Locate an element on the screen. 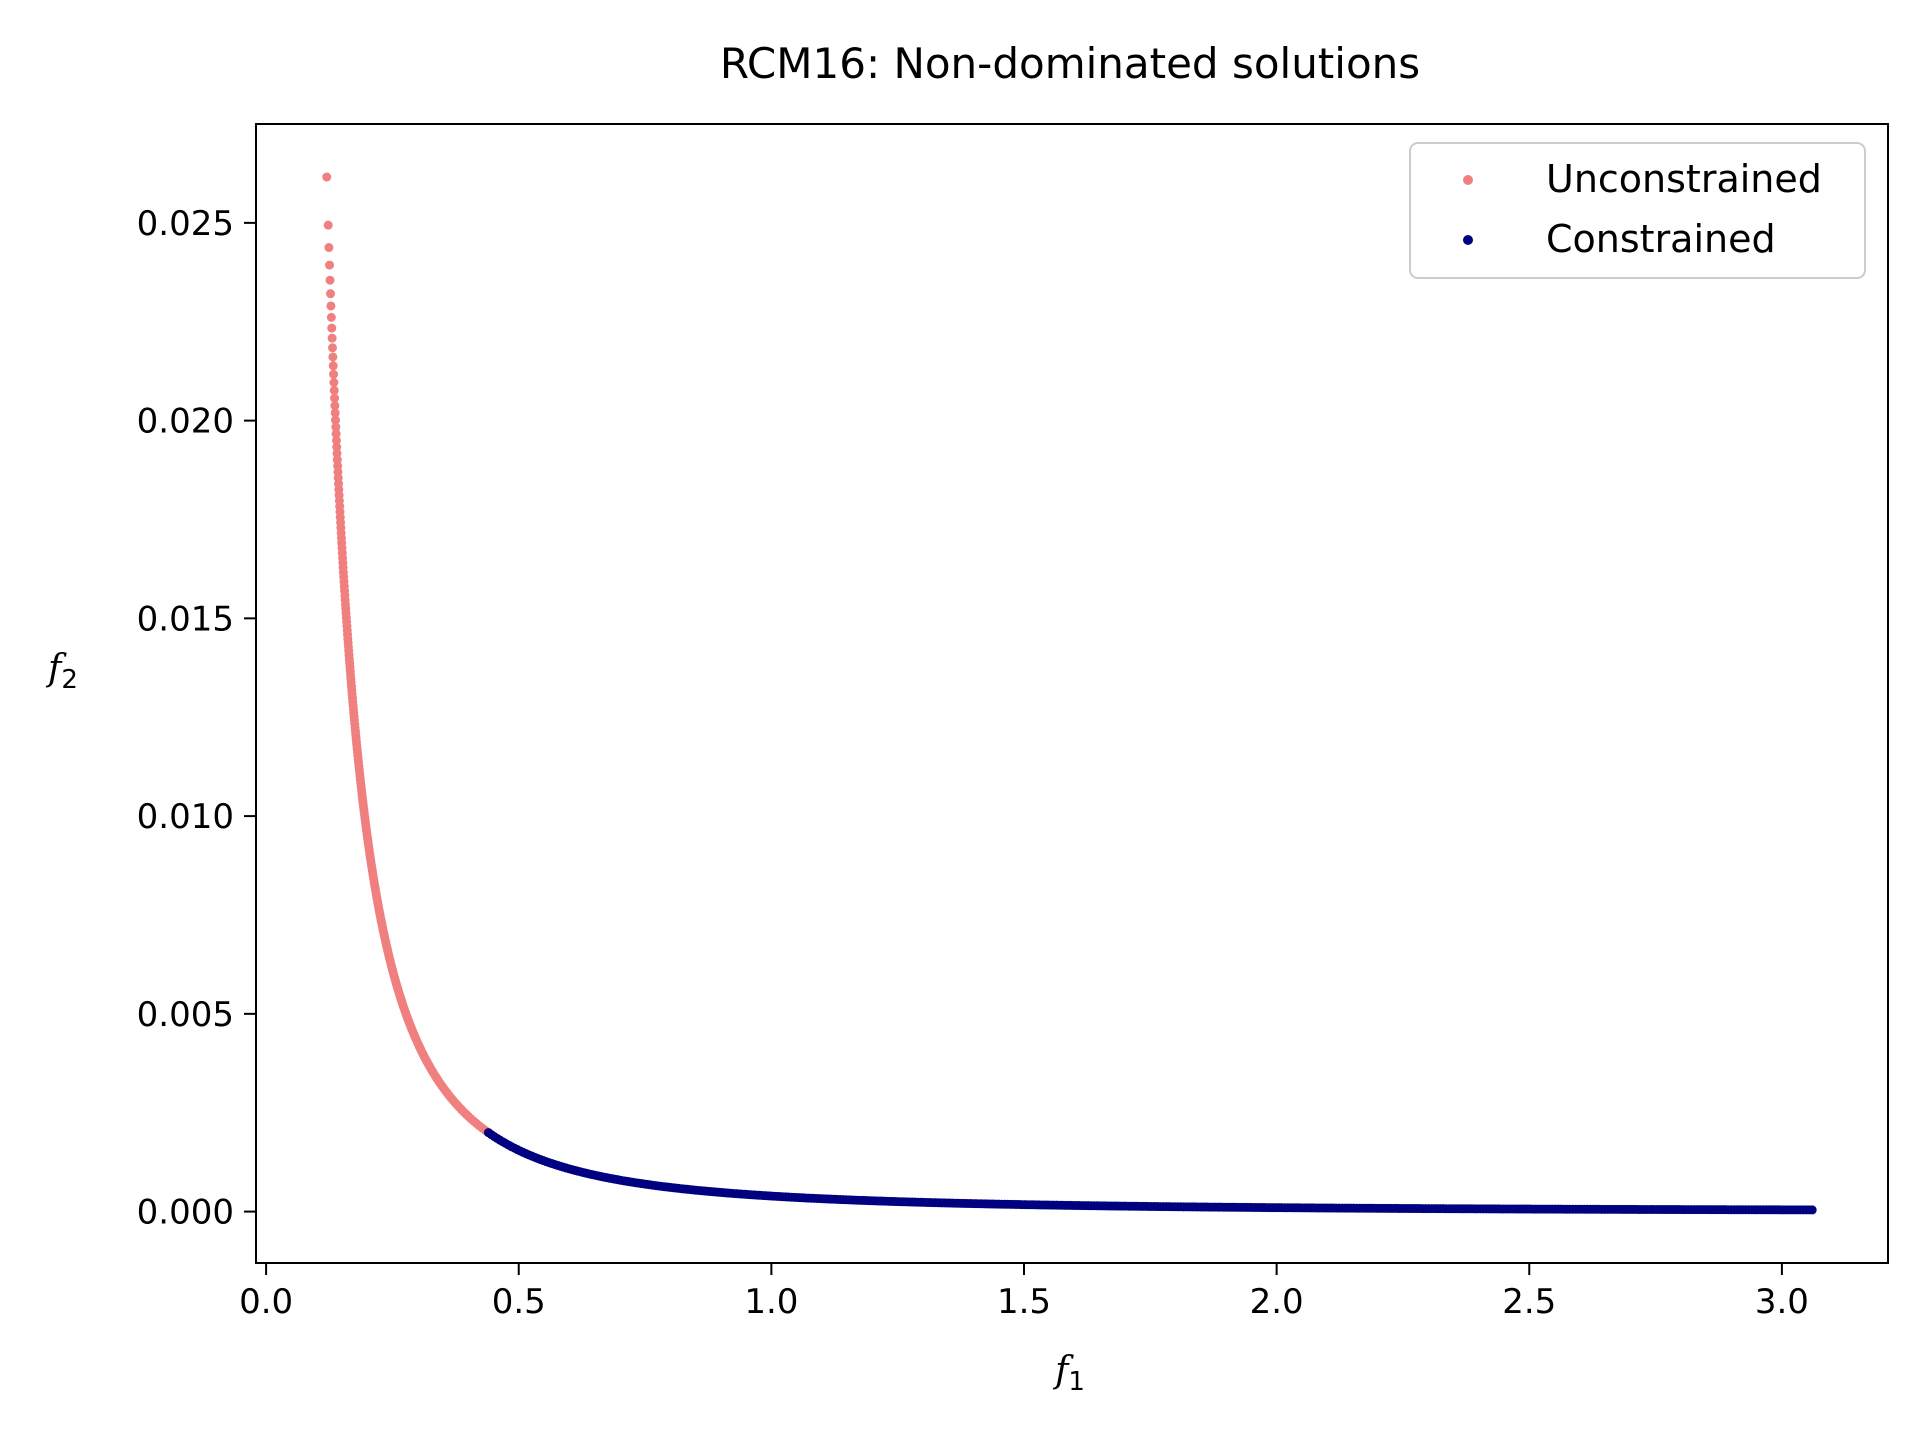  x-axis-label-sub: 1 is located at coordinates (1076, 1382).